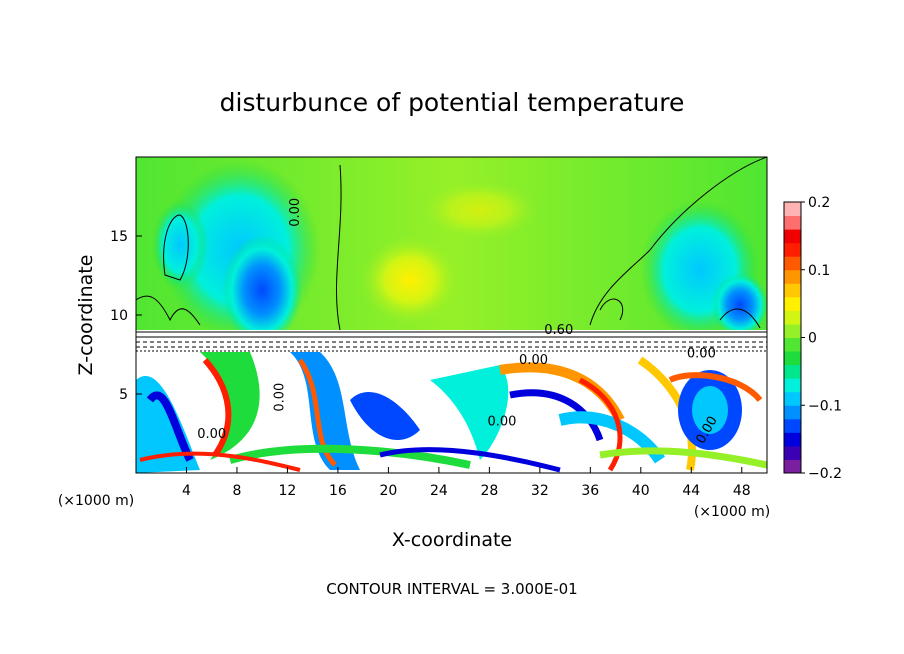 Image resolution: width=904 pixels, height=654 pixels. Describe the element at coordinates (96, 501) in the screenshot. I see `x-unit-left: (×1000 m)` at that location.